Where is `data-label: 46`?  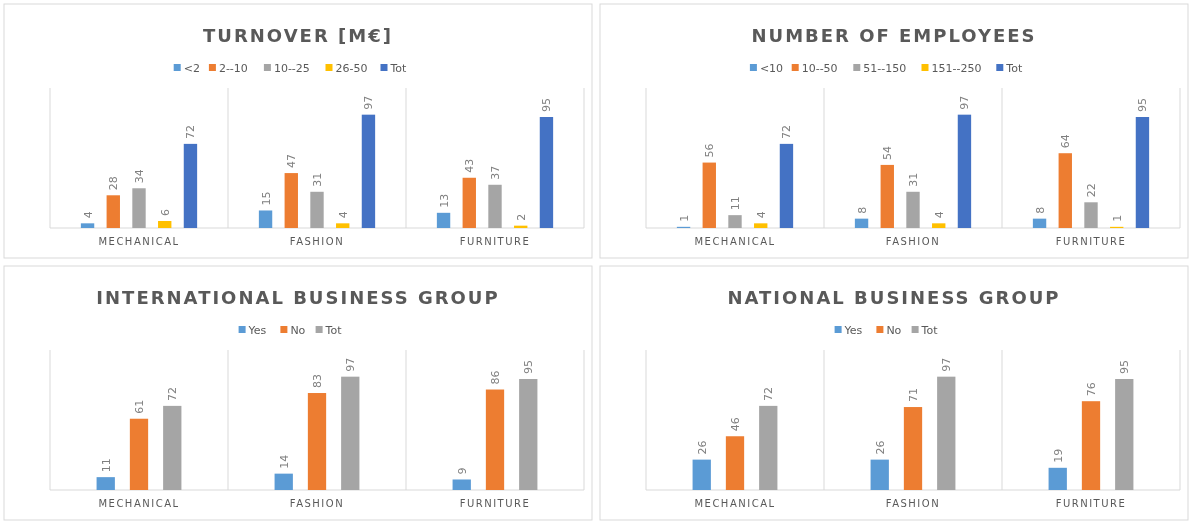
data-label: 46 is located at coordinates (735, 424).